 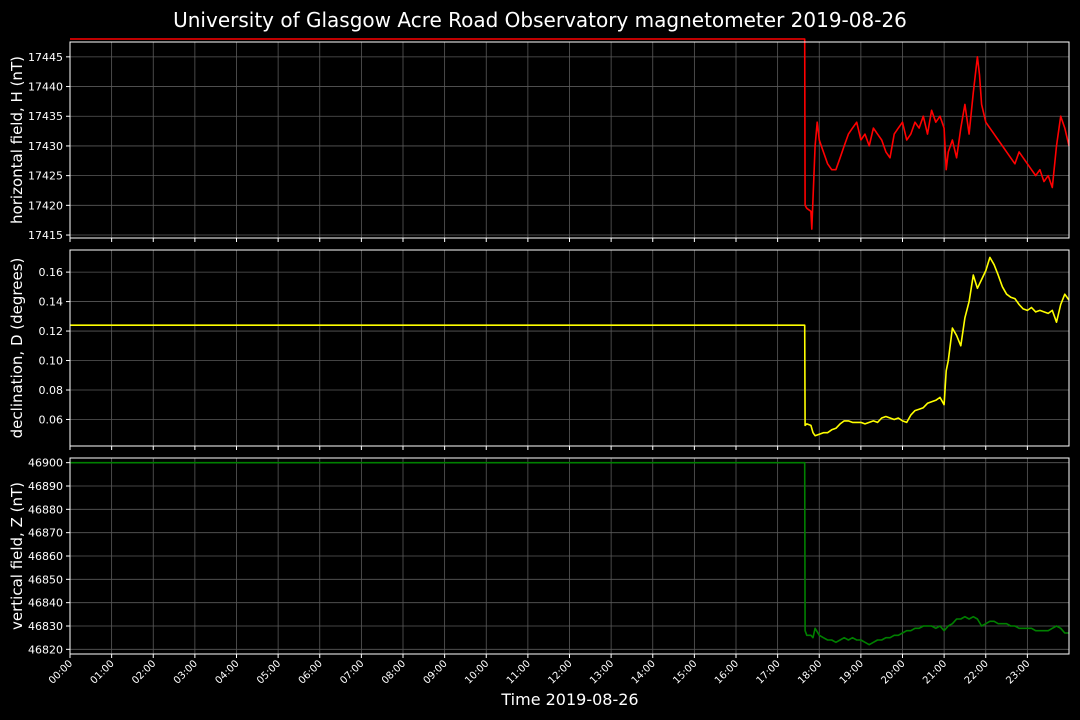 What do you see at coordinates (144, 672) in the screenshot?
I see `x-tick-label: 02:00` at bounding box center [144, 672].